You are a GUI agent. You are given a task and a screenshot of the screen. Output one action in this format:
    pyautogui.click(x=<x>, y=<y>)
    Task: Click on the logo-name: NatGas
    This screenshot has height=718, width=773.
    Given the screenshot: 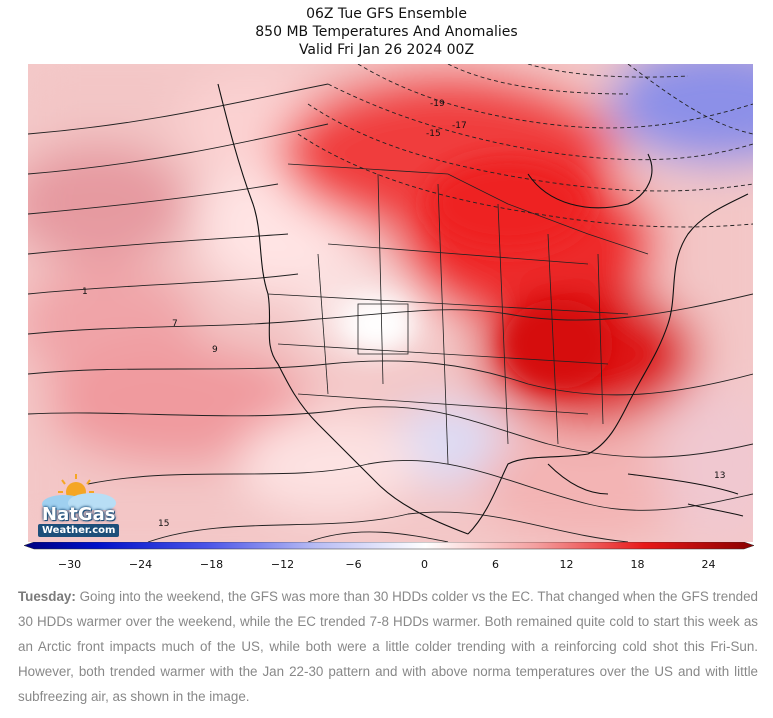 What is the action you would take?
    pyautogui.click(x=79, y=514)
    